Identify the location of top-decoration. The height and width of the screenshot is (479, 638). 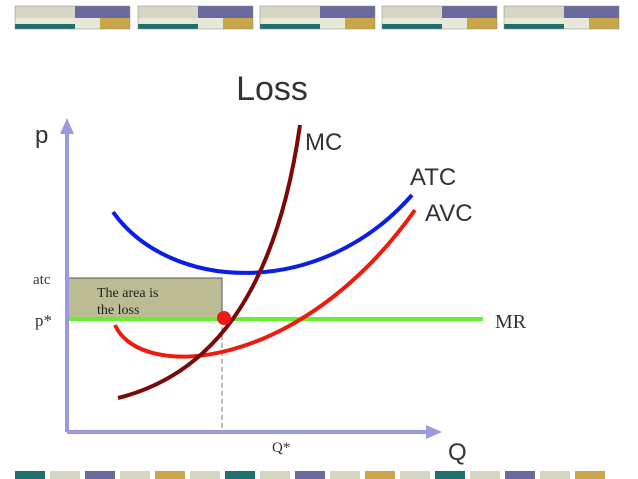
(317, 17).